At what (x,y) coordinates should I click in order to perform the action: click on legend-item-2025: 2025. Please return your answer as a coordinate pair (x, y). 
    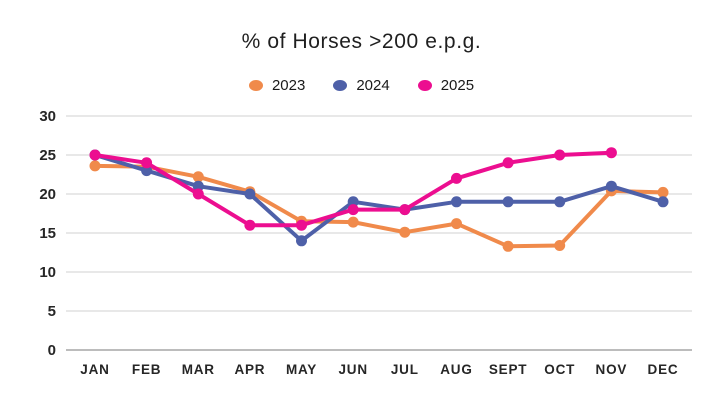
    Looking at the image, I should click on (446, 85).